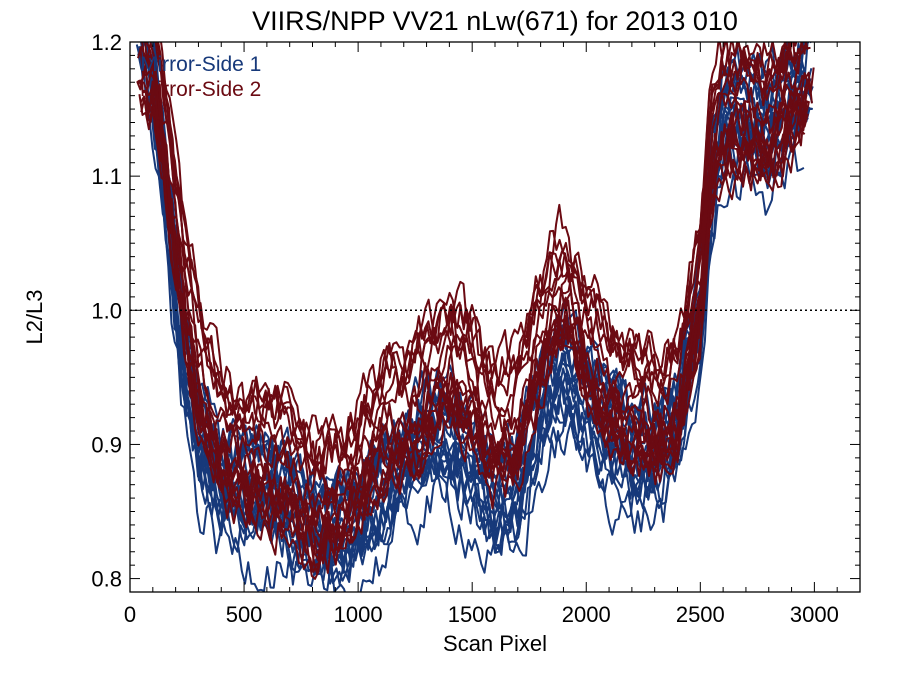 The image size is (900, 675). Describe the element at coordinates (106, 444) in the screenshot. I see `y-tick-label: 0.9` at that location.